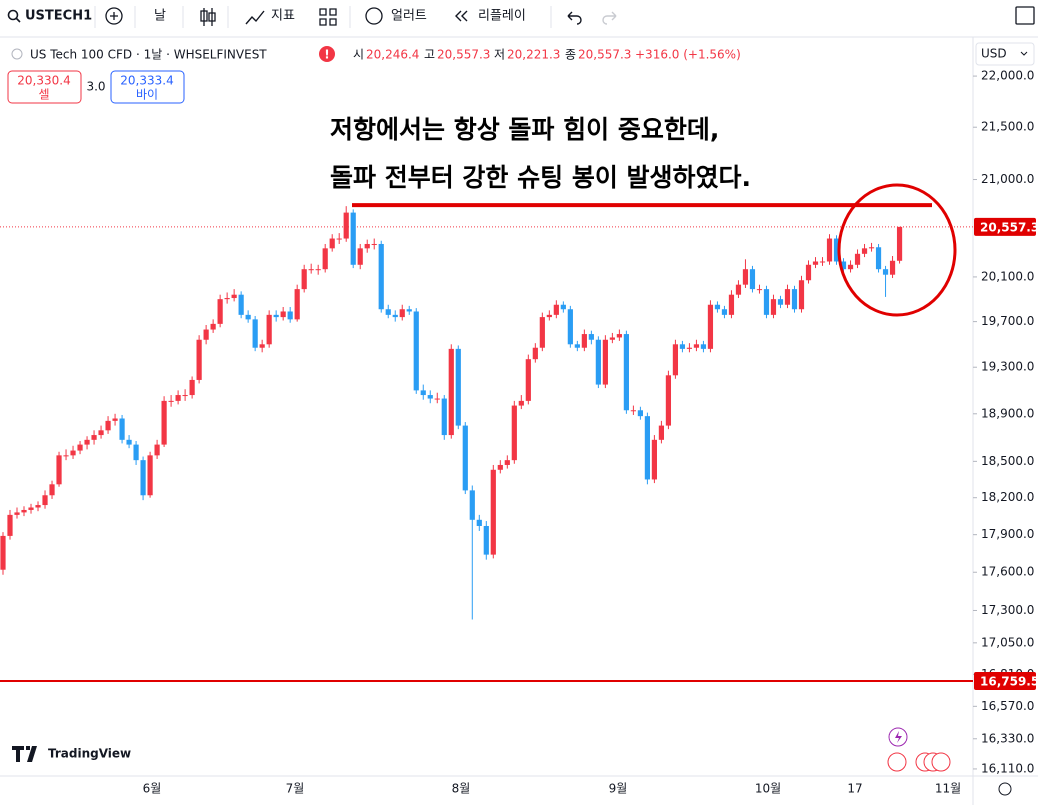 This screenshot has width=1038, height=805. I want to click on symbol-logo, so click(17, 54).